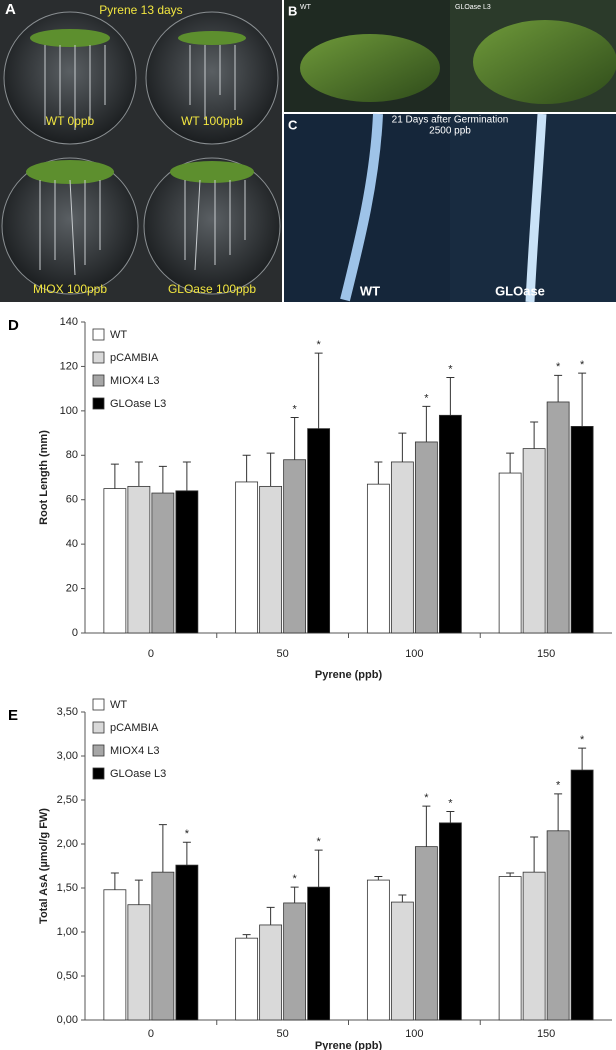  I want to click on y-tick-label: 140, so click(69, 322).